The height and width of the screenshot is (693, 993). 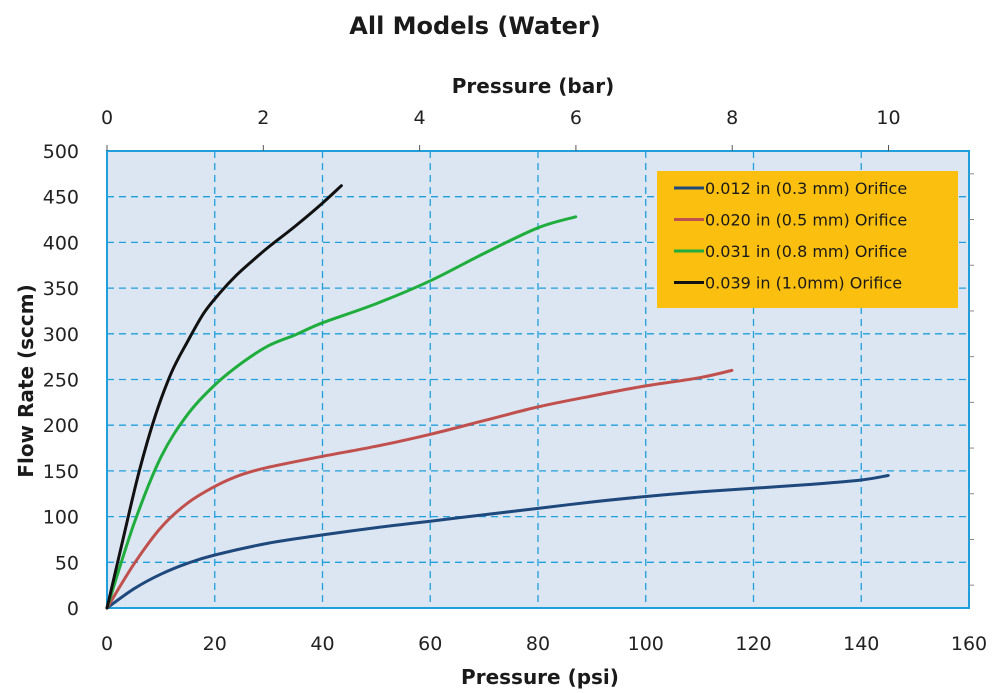 I want to click on x2-tick-label: 4, so click(x=420, y=118).